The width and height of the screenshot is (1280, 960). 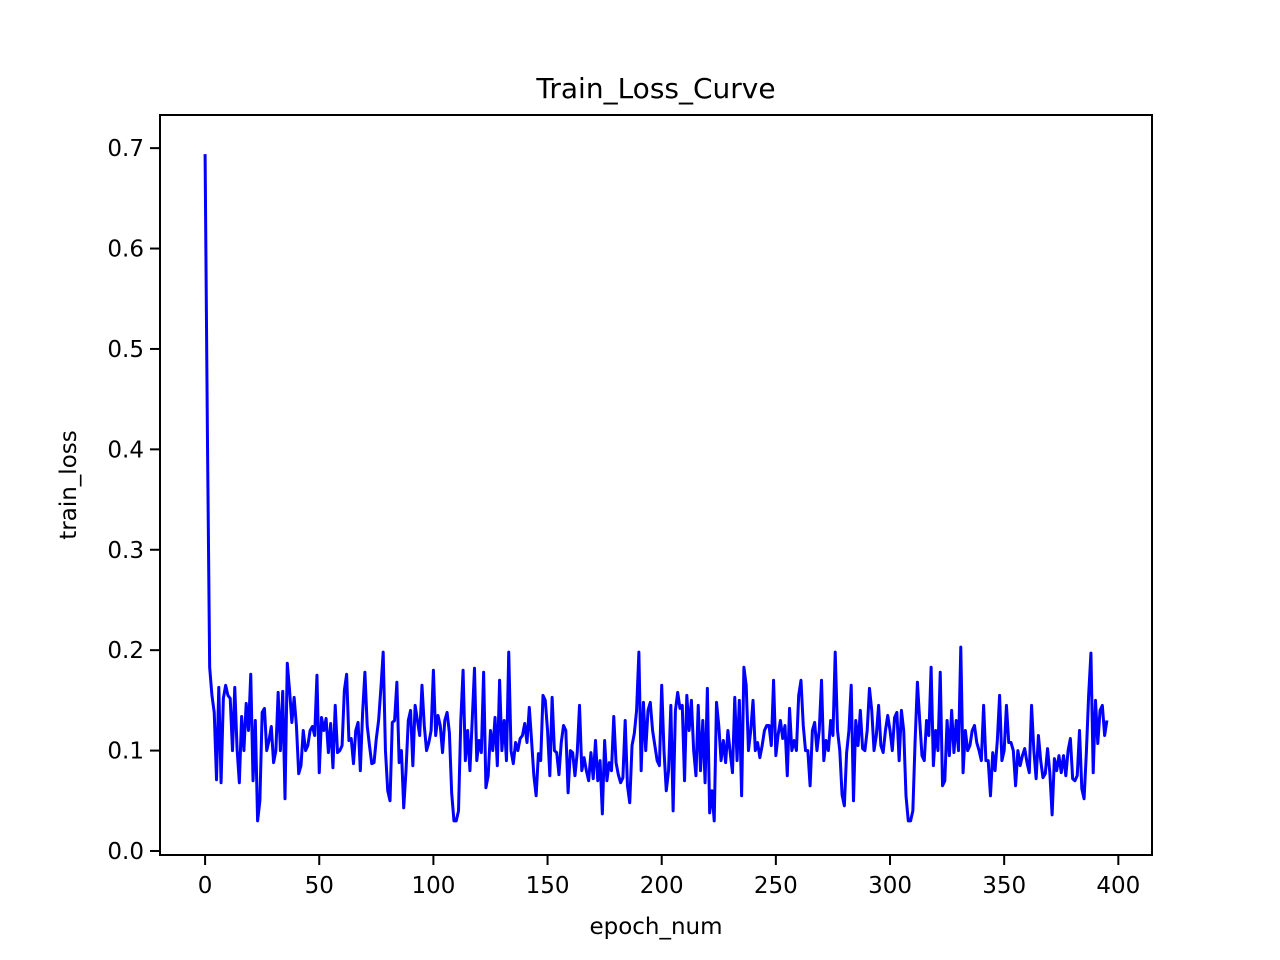 What do you see at coordinates (125, 450) in the screenshot?
I see `y-tick-label: 0.4` at bounding box center [125, 450].